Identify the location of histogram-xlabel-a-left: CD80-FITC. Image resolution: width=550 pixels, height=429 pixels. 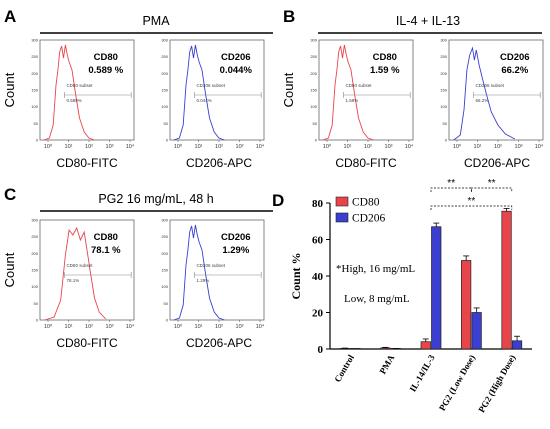
(87, 163).